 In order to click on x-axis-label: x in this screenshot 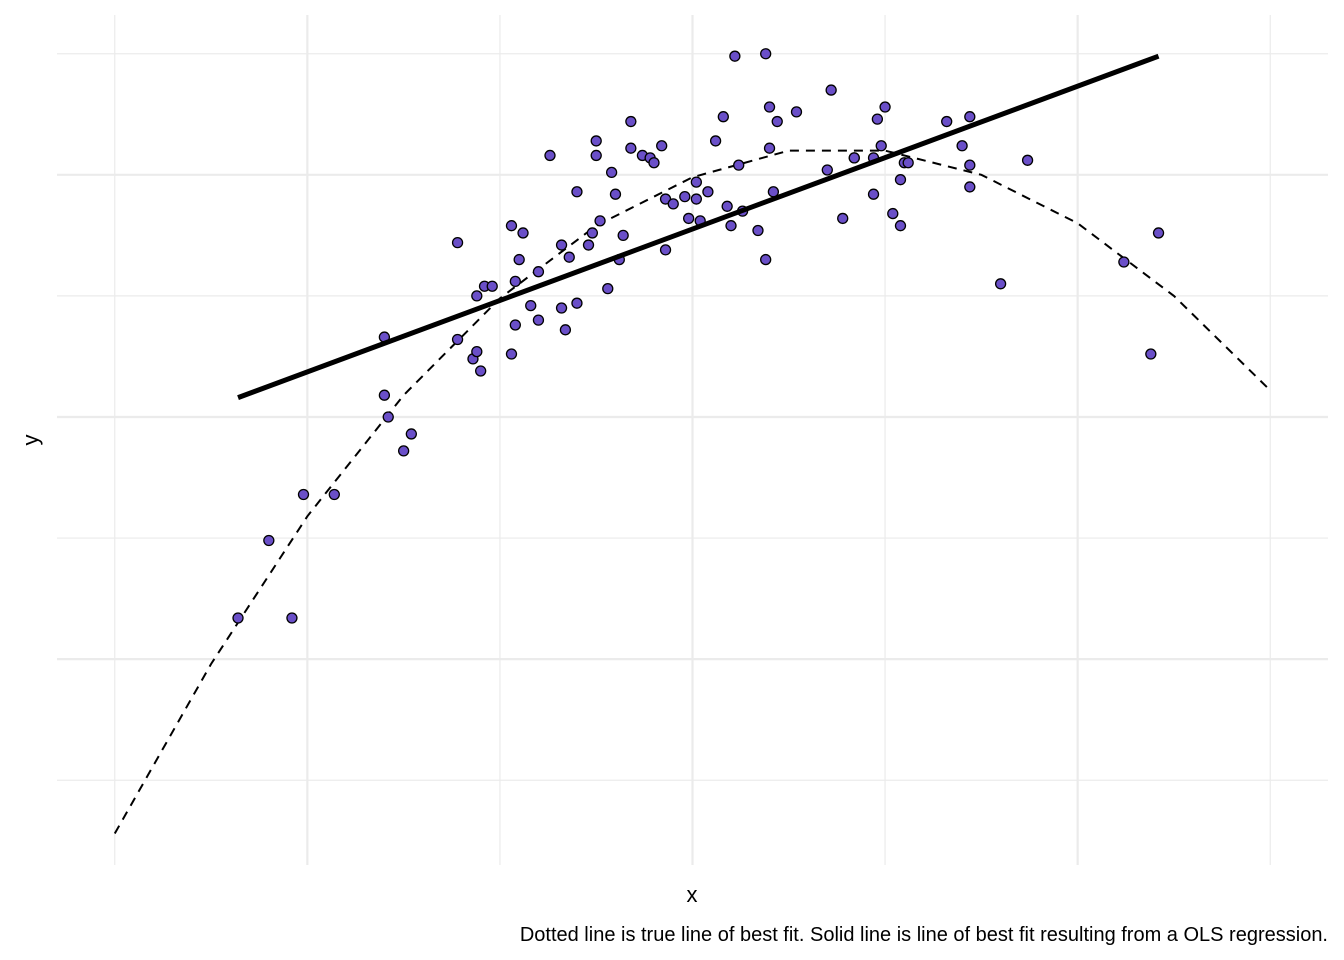, I will do `click(692, 894)`.